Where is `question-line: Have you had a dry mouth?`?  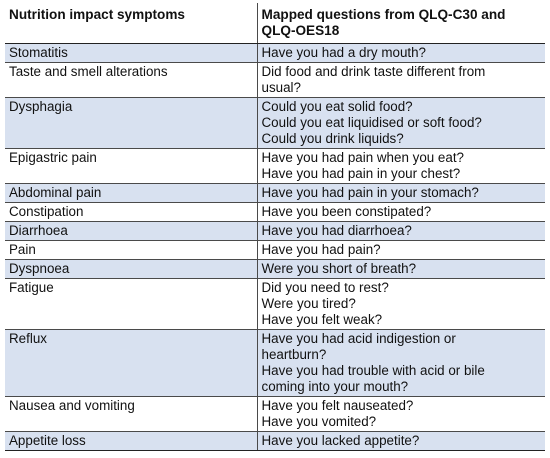 question-line: Have you had a dry mouth? is located at coordinates (344, 52).